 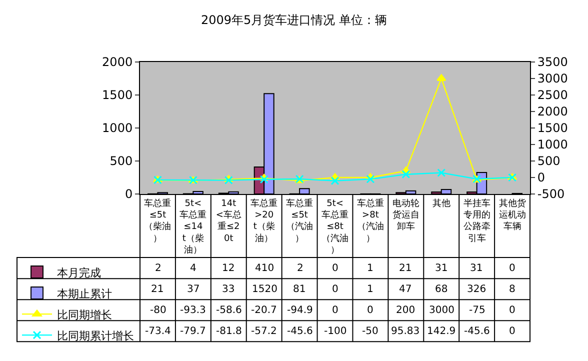 I want to click on data-label: -94.9, so click(x=300, y=310).